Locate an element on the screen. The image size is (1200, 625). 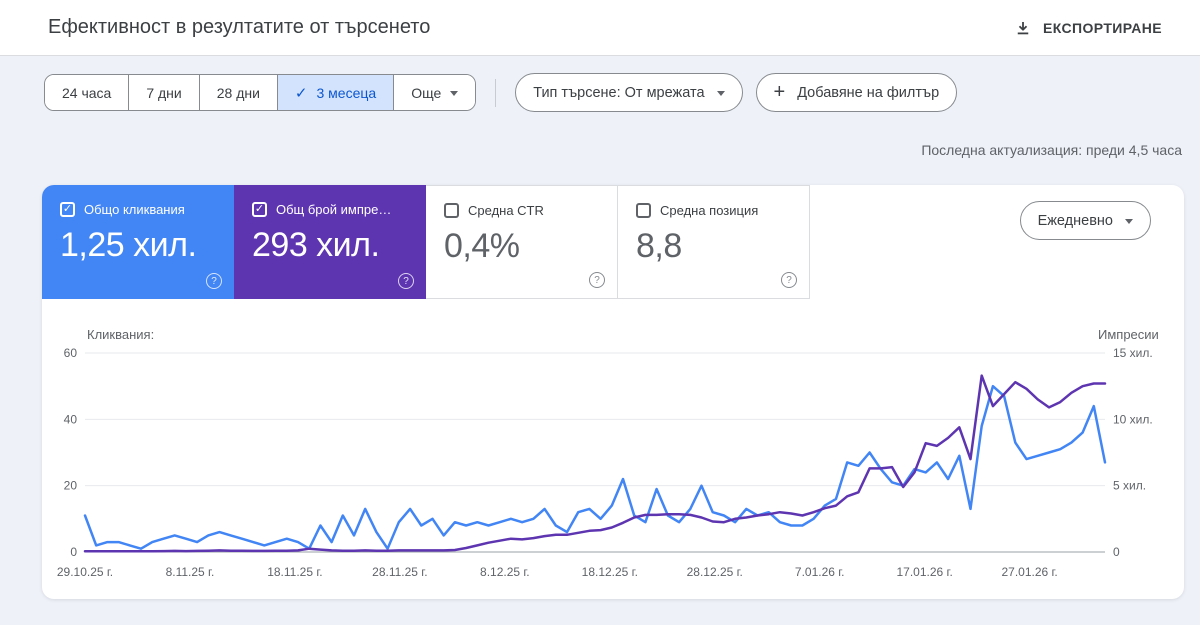
date-range-chip-group: 24 часа 7 дни 28 дни ✓ 3 месеца Още is located at coordinates (260, 92).